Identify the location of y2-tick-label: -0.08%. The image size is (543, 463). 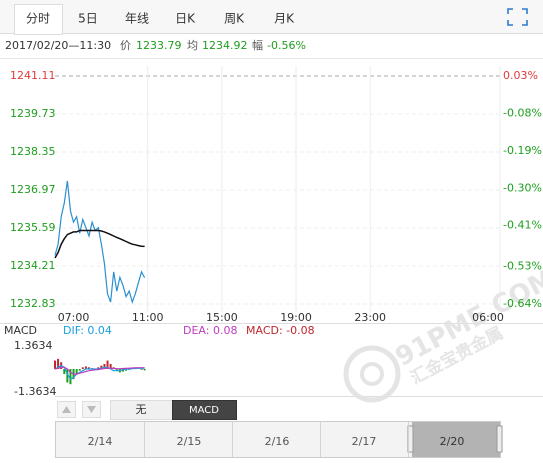
(522, 112).